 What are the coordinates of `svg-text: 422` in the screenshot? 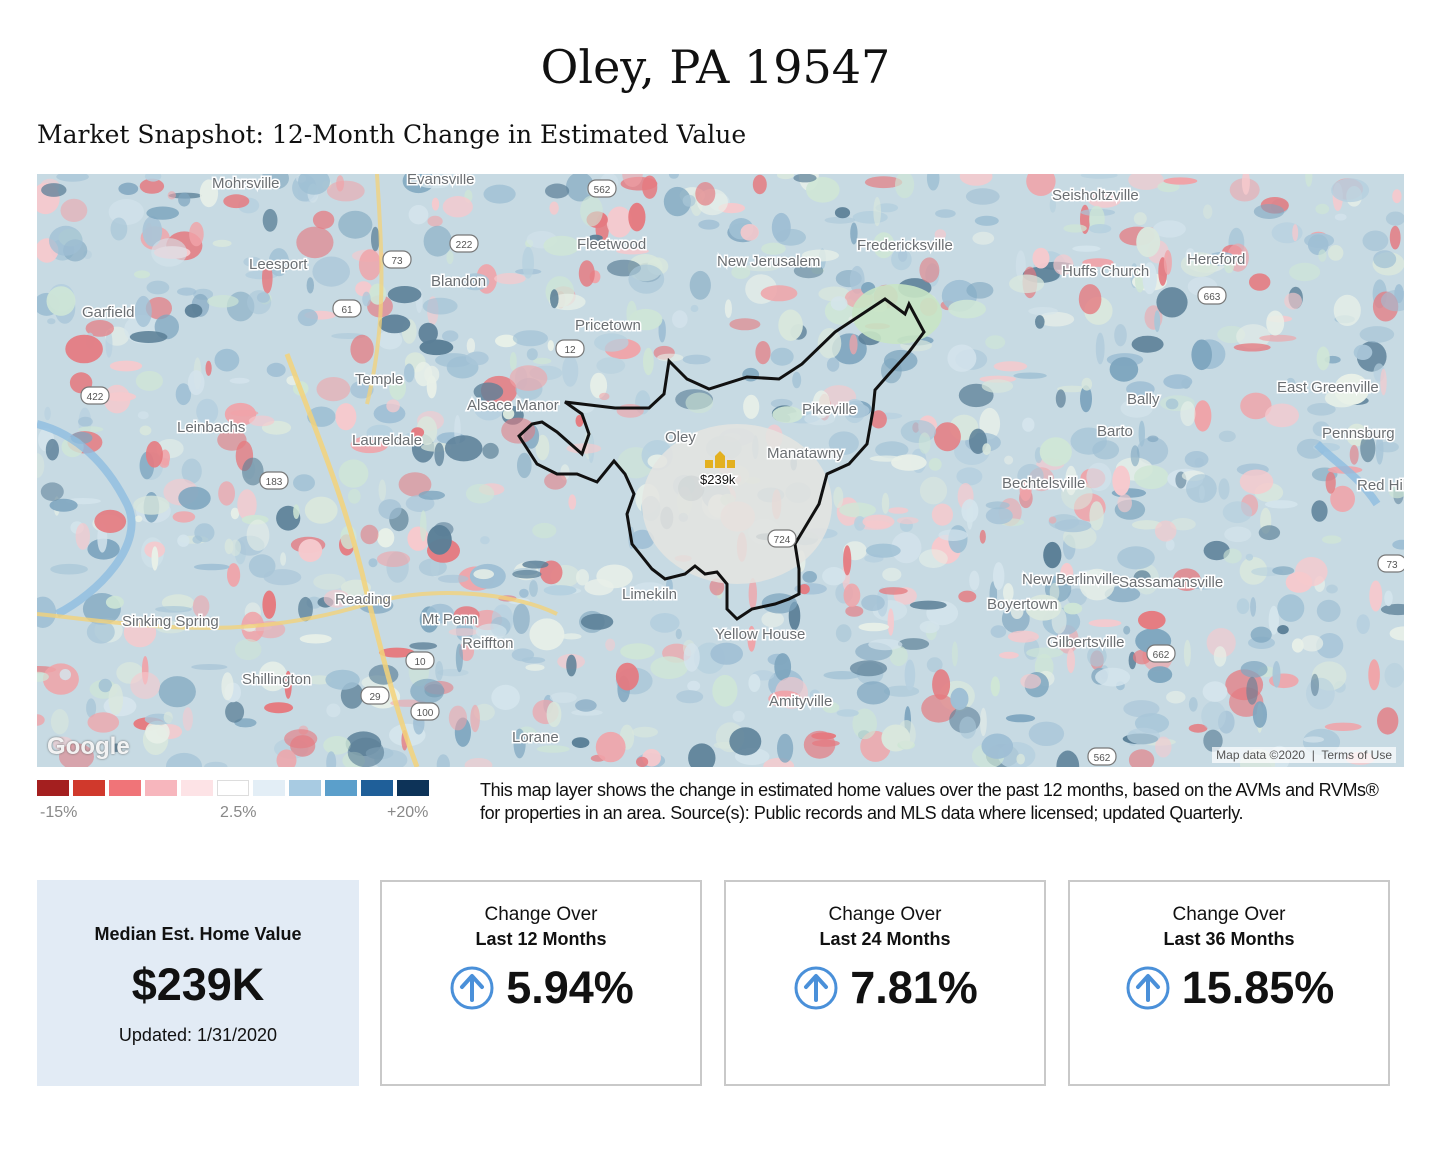 It's located at (95, 397).